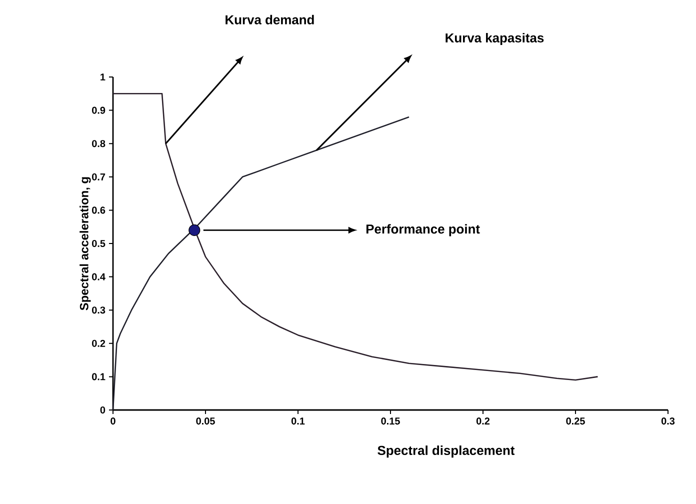  What do you see at coordinates (113, 421) in the screenshot?
I see `x-tick-label: 0` at bounding box center [113, 421].